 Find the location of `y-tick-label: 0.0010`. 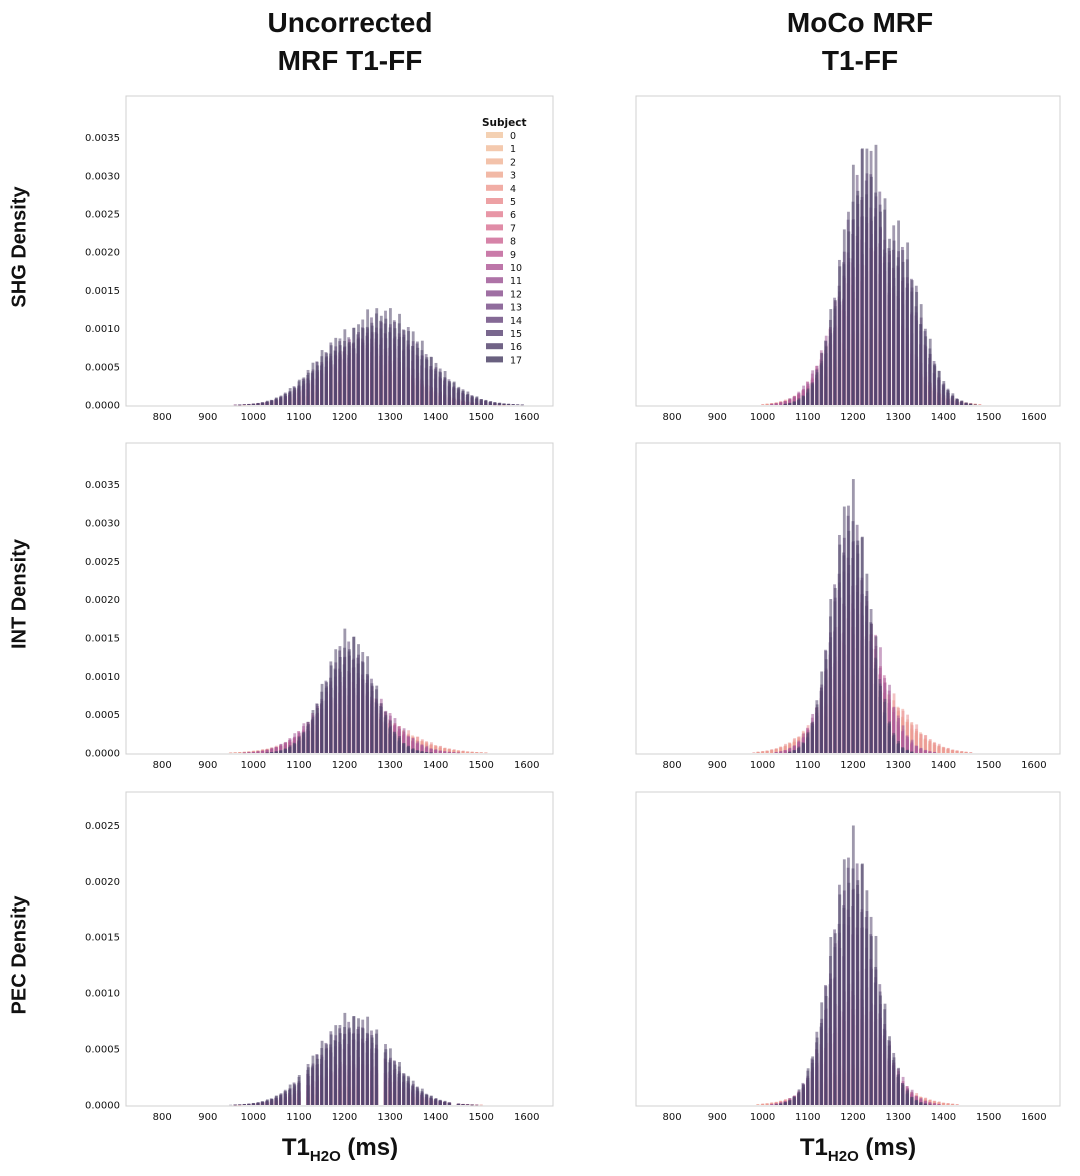

y-tick-label: 0.0010 is located at coordinates (102, 677).